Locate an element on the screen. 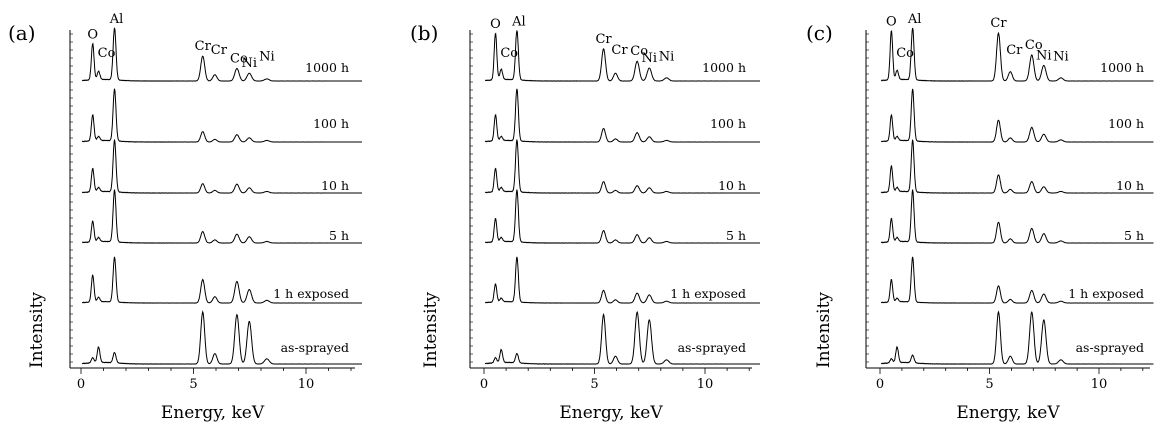  panel-letter: (b) is located at coordinates (424, 33).